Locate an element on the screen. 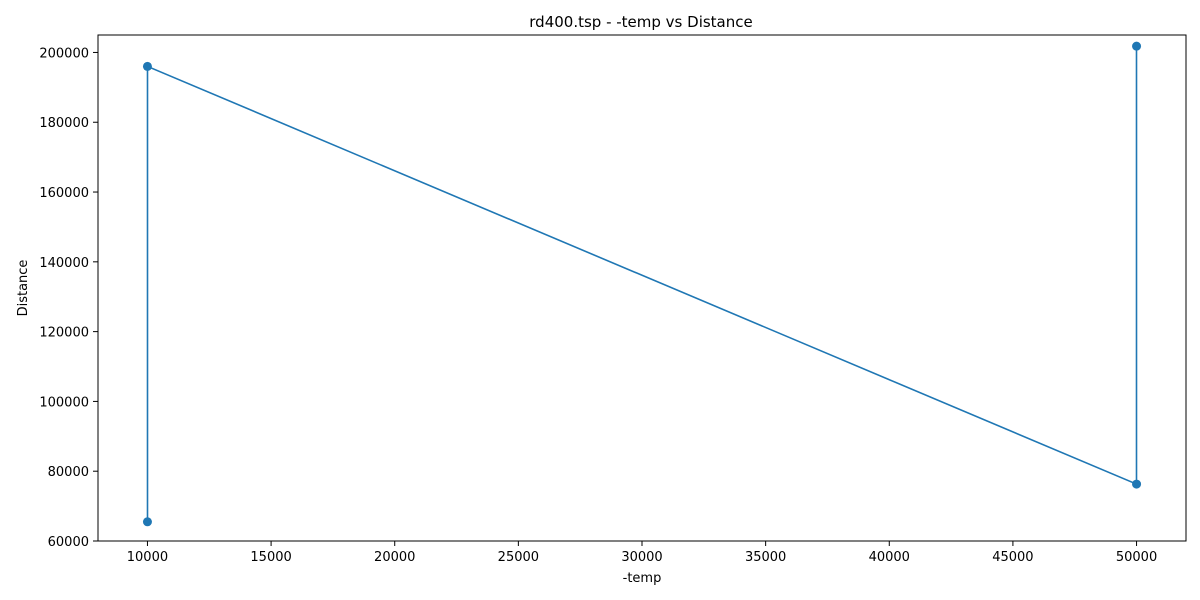 This screenshot has height=600, width=1200. x-tick-label: 15000 is located at coordinates (270, 557).